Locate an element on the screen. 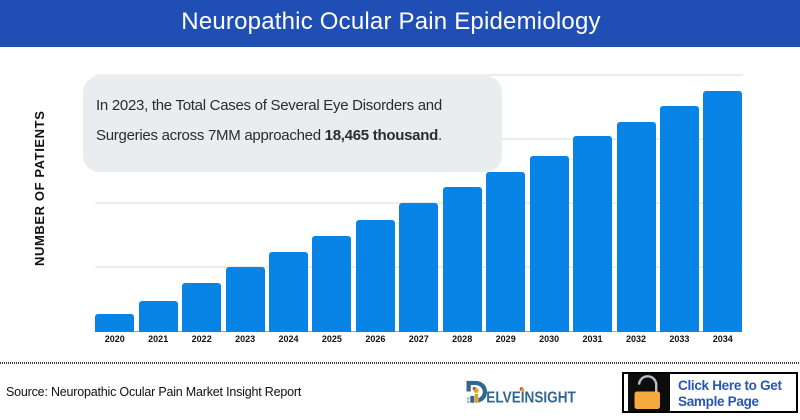  svg-text: ELVEINSIGHT is located at coordinates (531, 398).